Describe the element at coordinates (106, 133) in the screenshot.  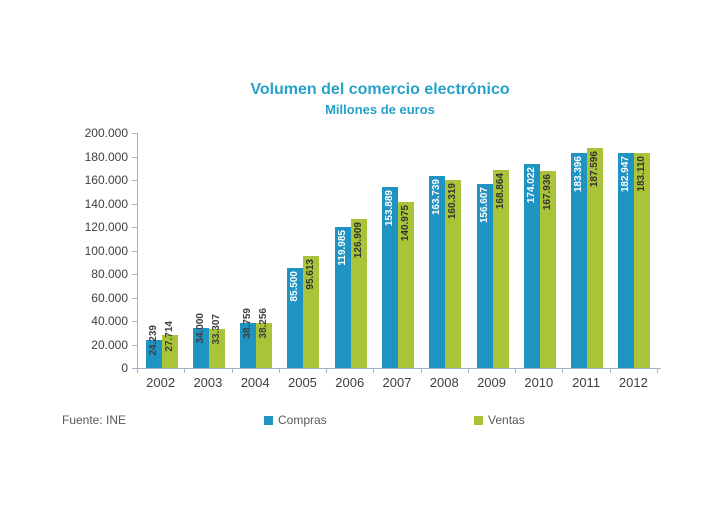
I see `y-tick-label: 200.000` at that location.